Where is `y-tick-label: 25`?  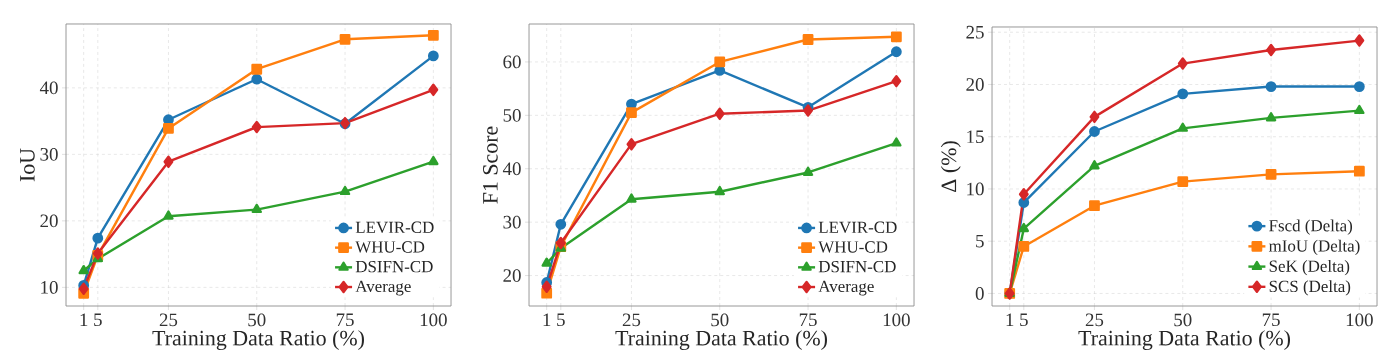
y-tick-label: 25 is located at coordinates (975, 32).